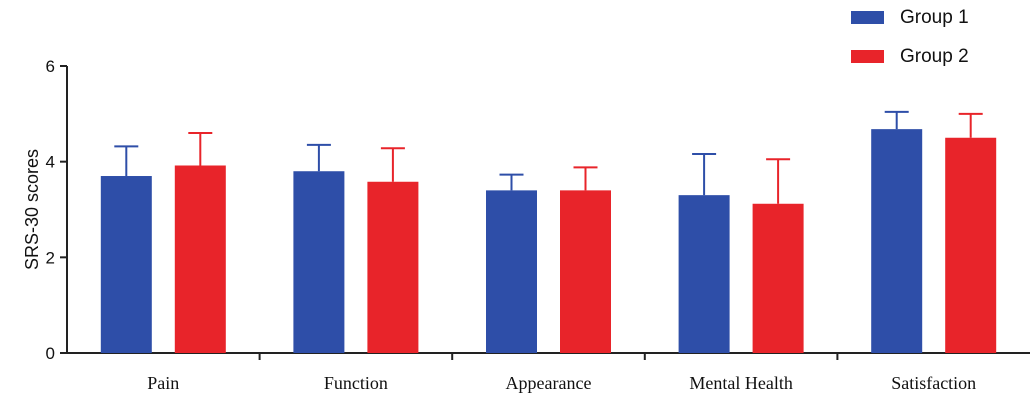 The image size is (1030, 399). I want to click on y-tick-label: 2, so click(50, 257).